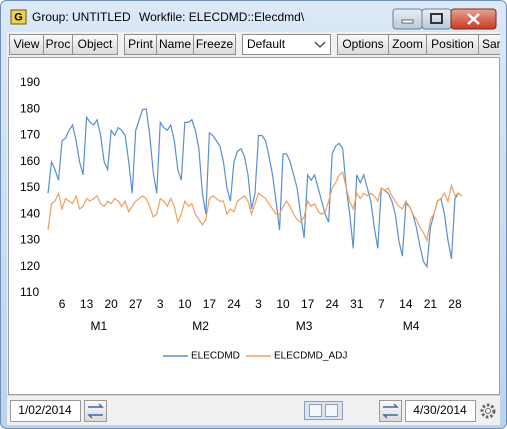  What do you see at coordinates (27, 44) in the screenshot?
I see `toolbar-button-label: View` at bounding box center [27, 44].